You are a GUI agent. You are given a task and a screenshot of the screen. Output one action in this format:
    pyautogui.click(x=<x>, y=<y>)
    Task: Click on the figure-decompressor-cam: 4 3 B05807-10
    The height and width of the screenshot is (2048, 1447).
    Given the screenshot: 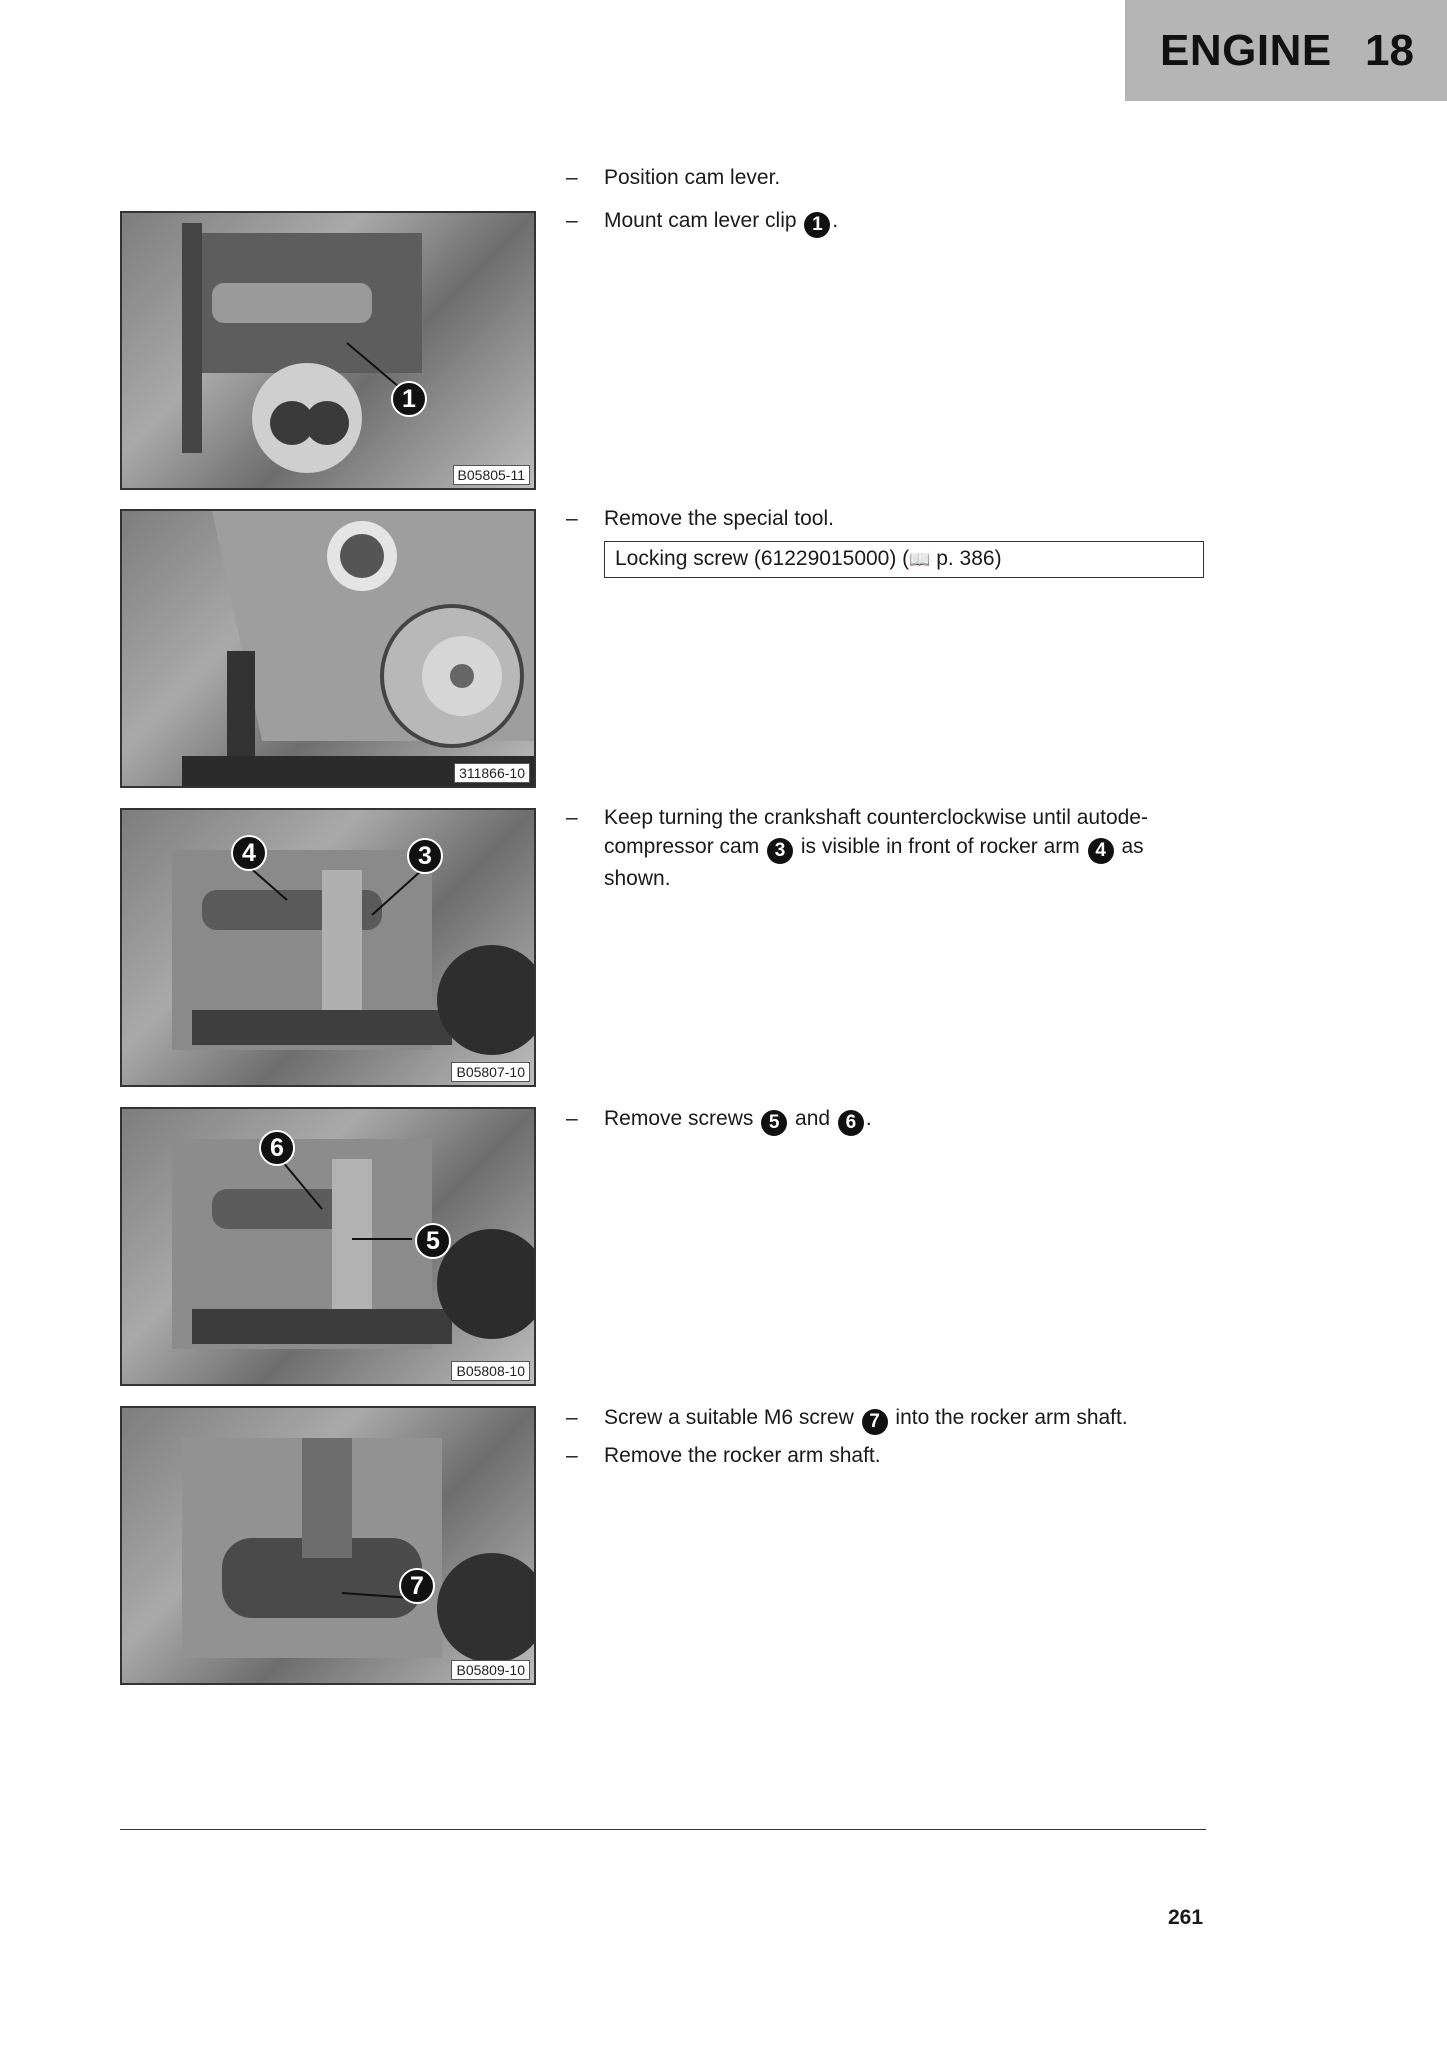 What is the action you would take?
    pyautogui.click(x=328, y=947)
    